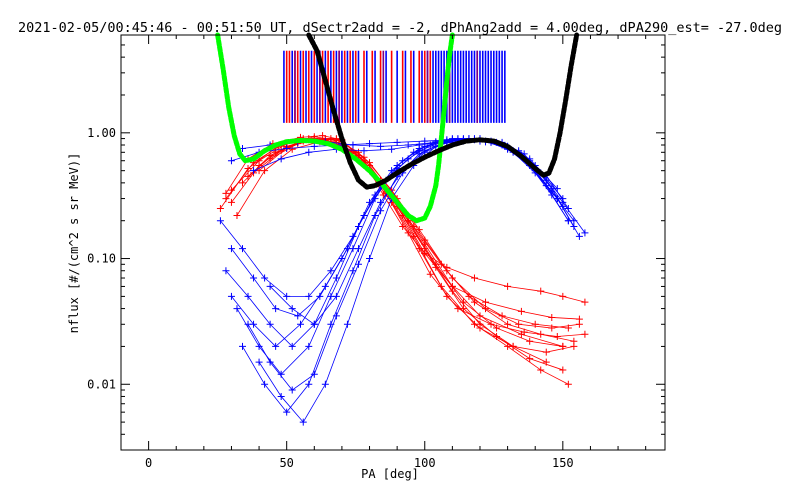  Describe the element at coordinates (148, 463) in the screenshot. I see `x-tick-label-0: 0` at that location.